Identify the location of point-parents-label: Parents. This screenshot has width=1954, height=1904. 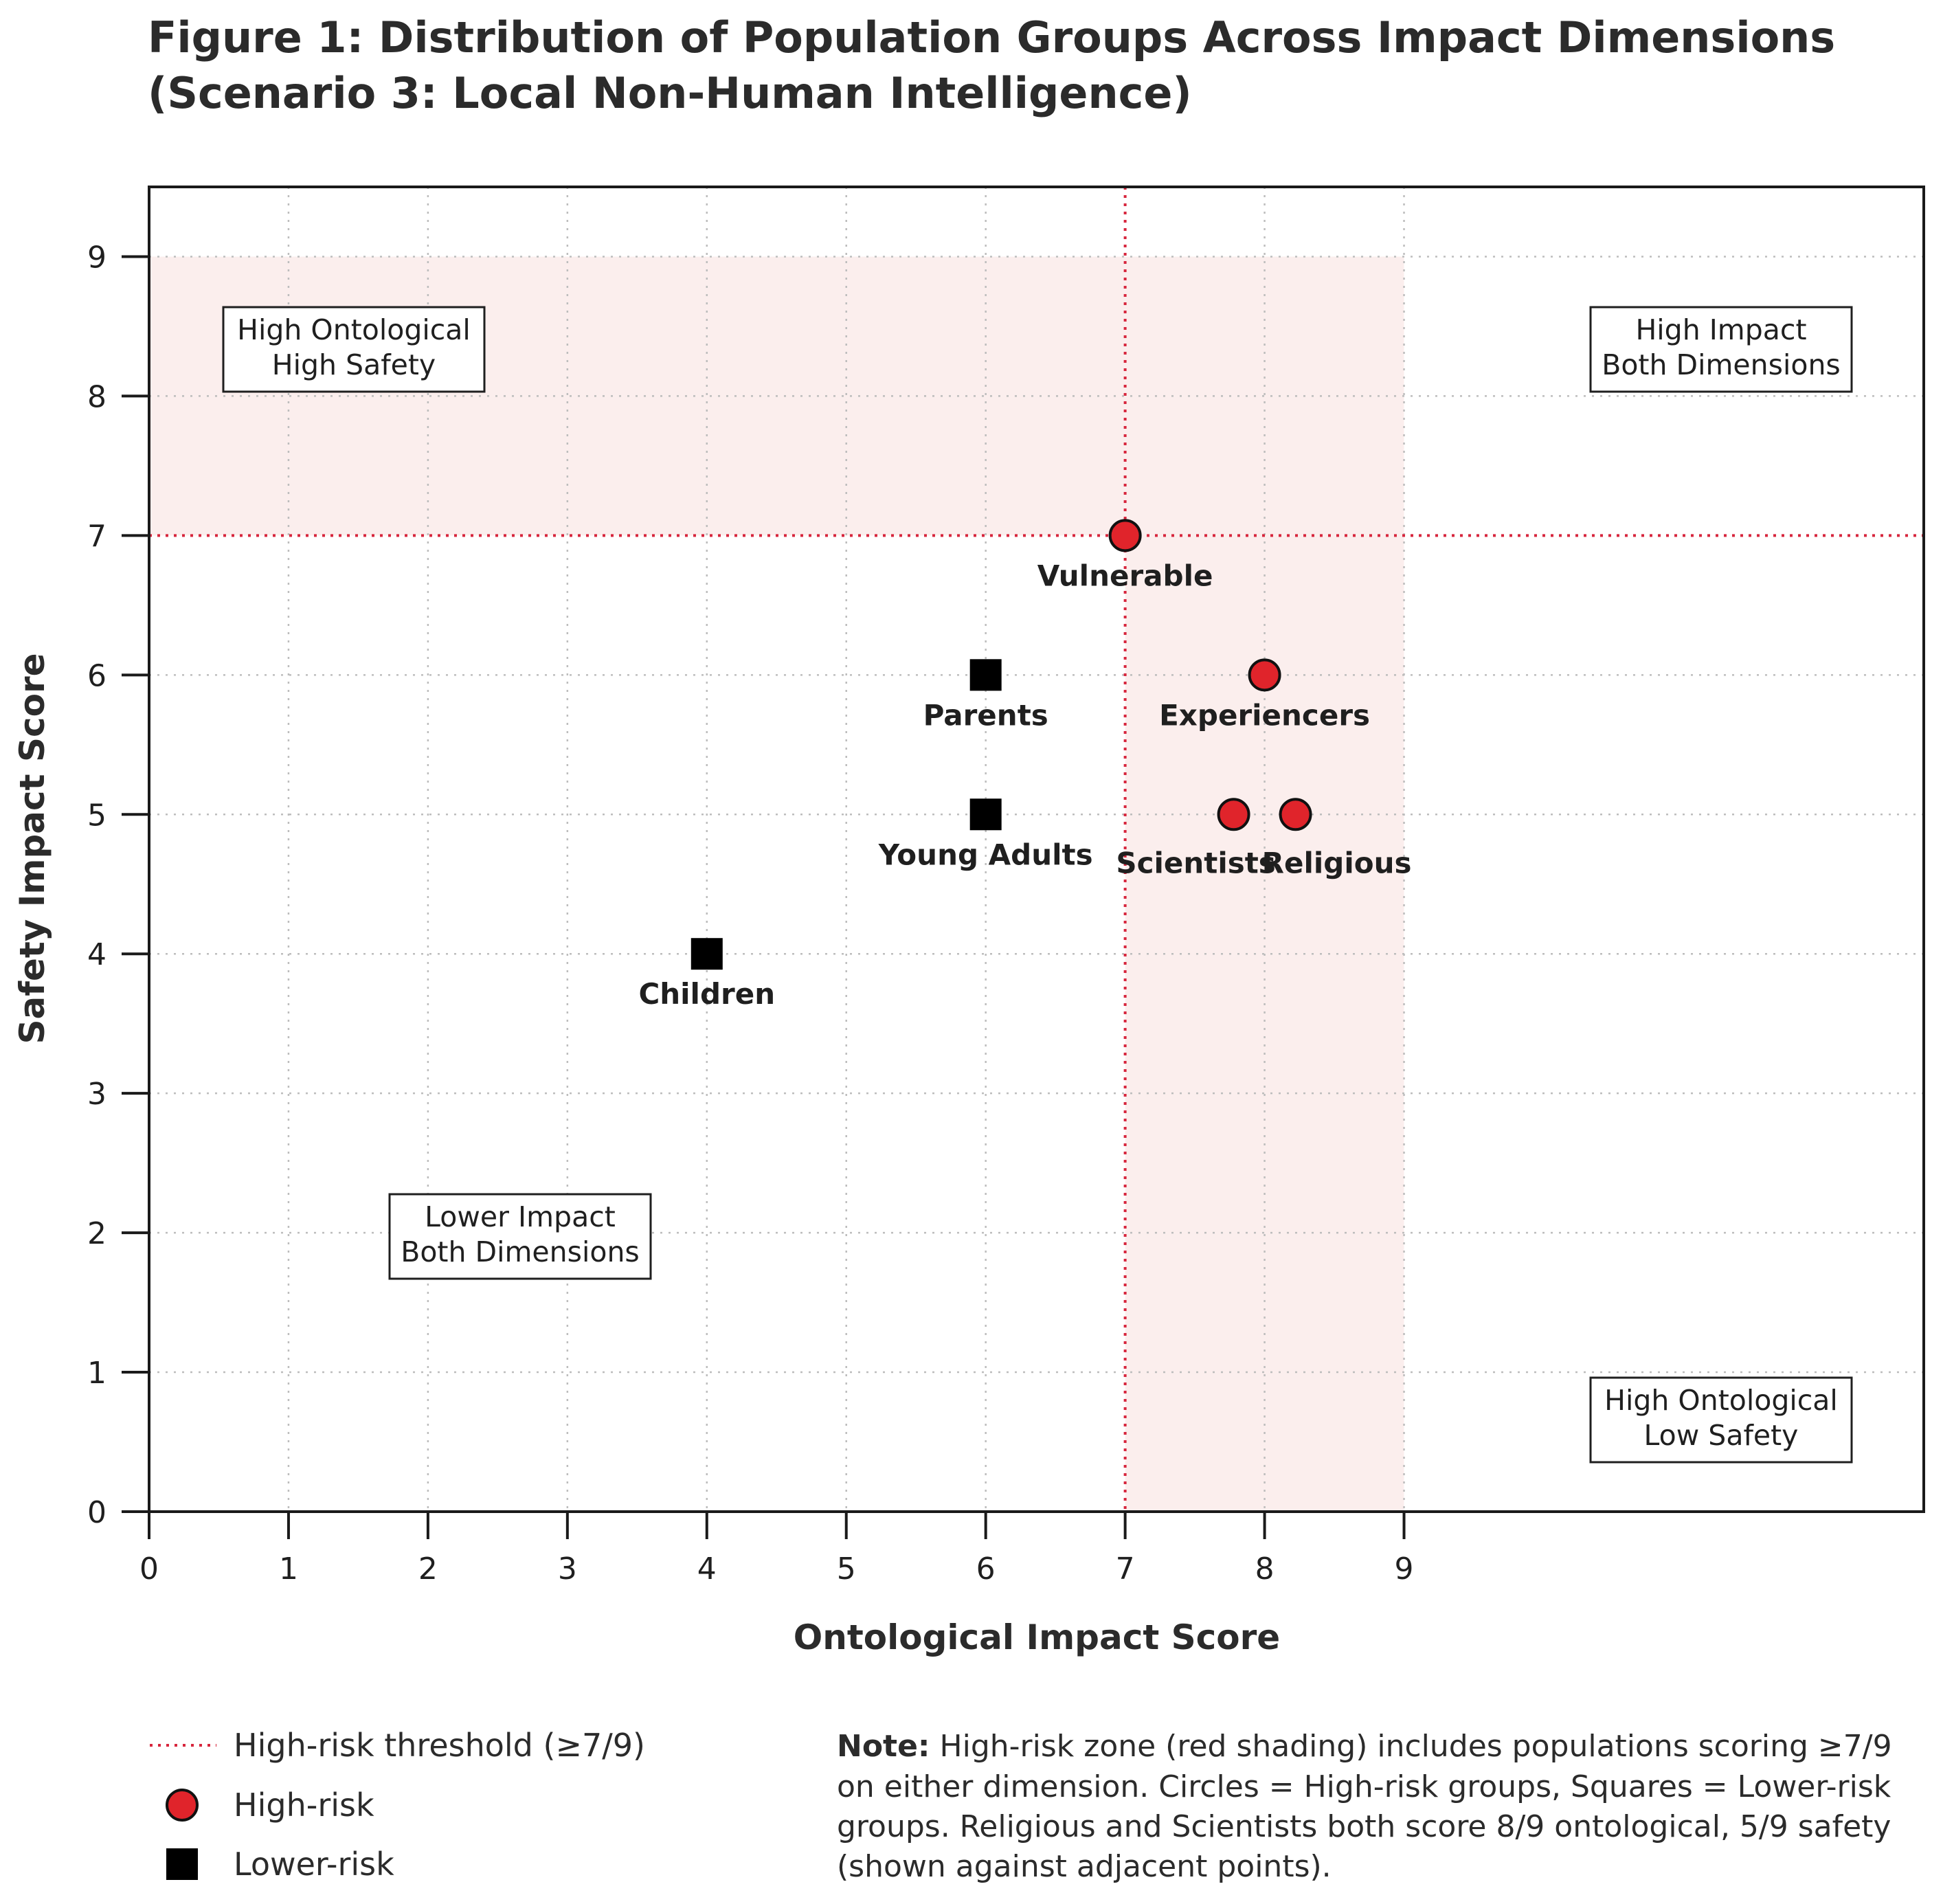
(985, 715).